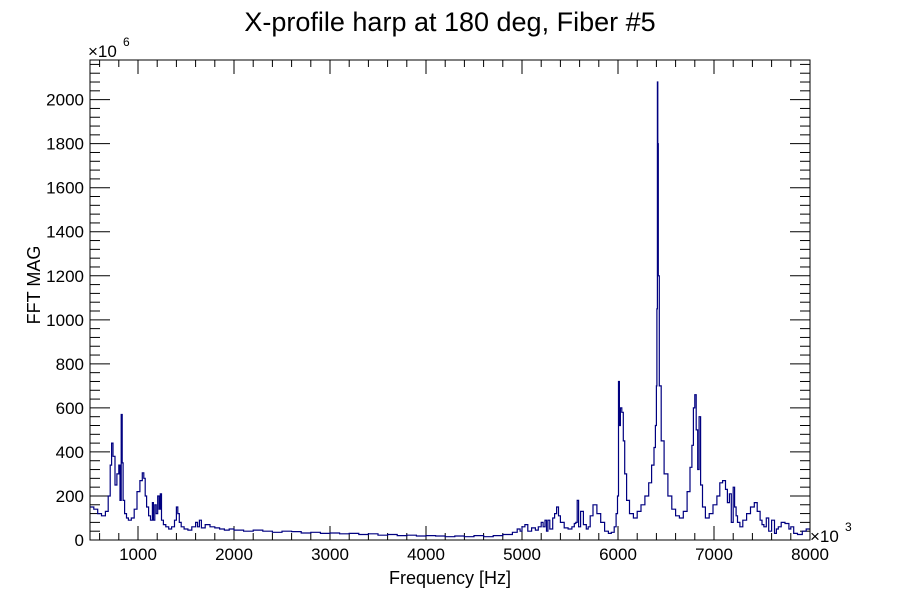 Image resolution: width=900 pixels, height=600 pixels. What do you see at coordinates (34, 285) in the screenshot?
I see `y-axis-label: FFT MAG` at bounding box center [34, 285].